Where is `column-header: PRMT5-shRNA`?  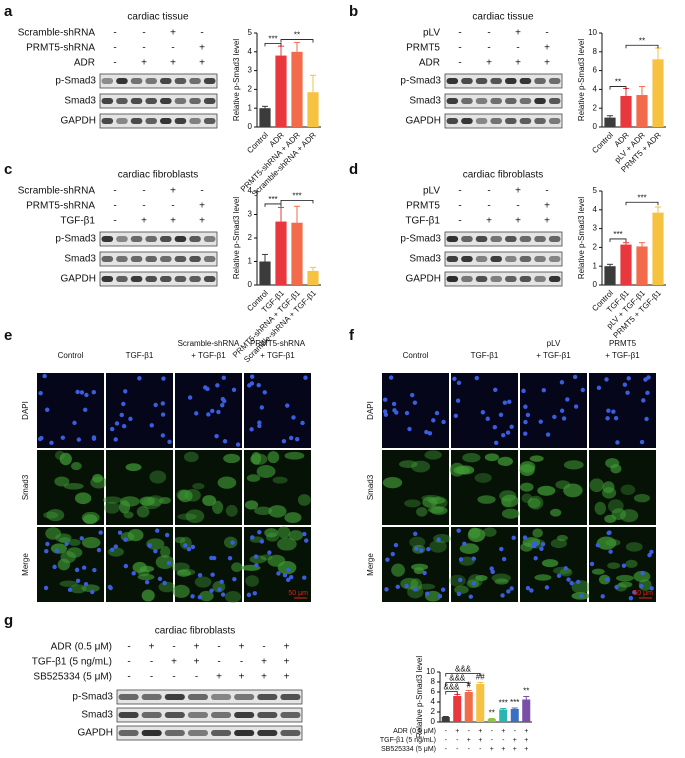 column-header: PRMT5-shRNA is located at coordinates (278, 343).